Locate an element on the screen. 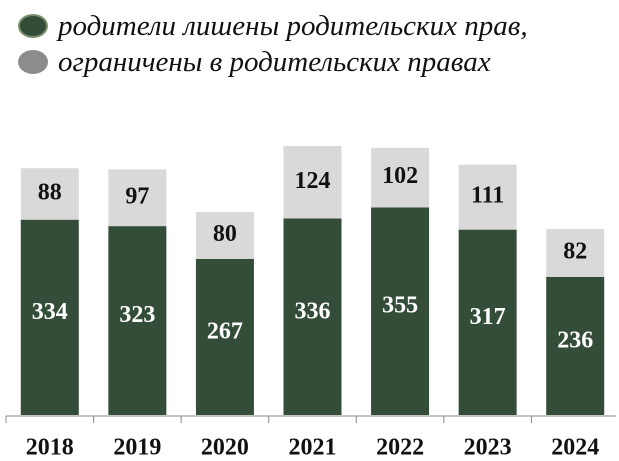 This screenshot has width=619, height=461. value-label: 323 is located at coordinates (137, 315).